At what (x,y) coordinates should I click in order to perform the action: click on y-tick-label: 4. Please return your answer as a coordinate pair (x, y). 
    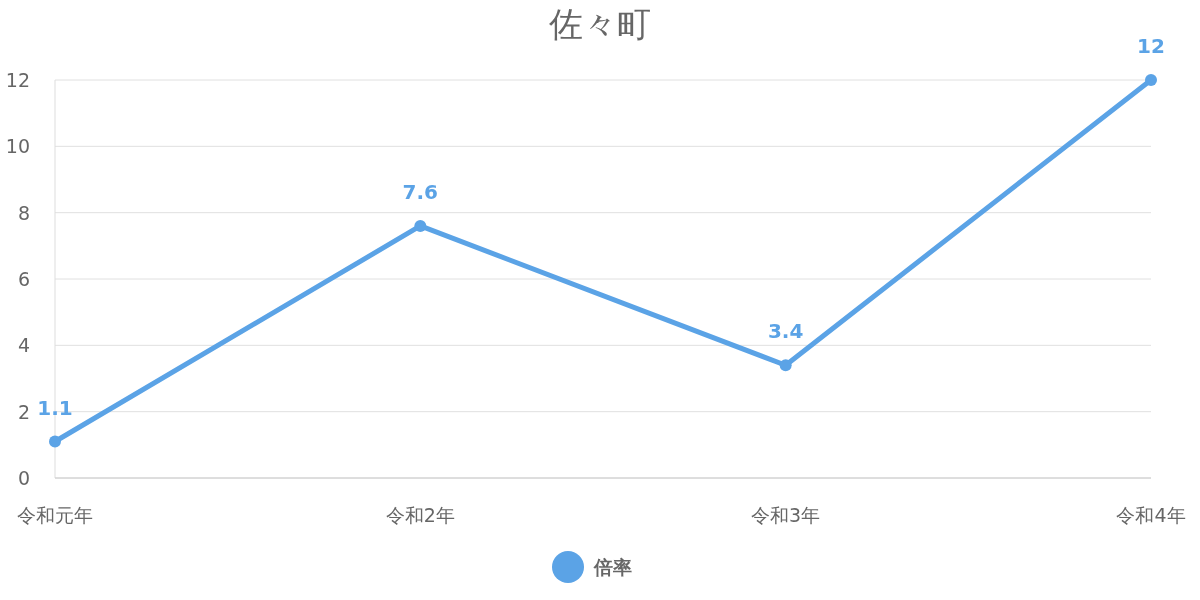
    Looking at the image, I should click on (23, 345).